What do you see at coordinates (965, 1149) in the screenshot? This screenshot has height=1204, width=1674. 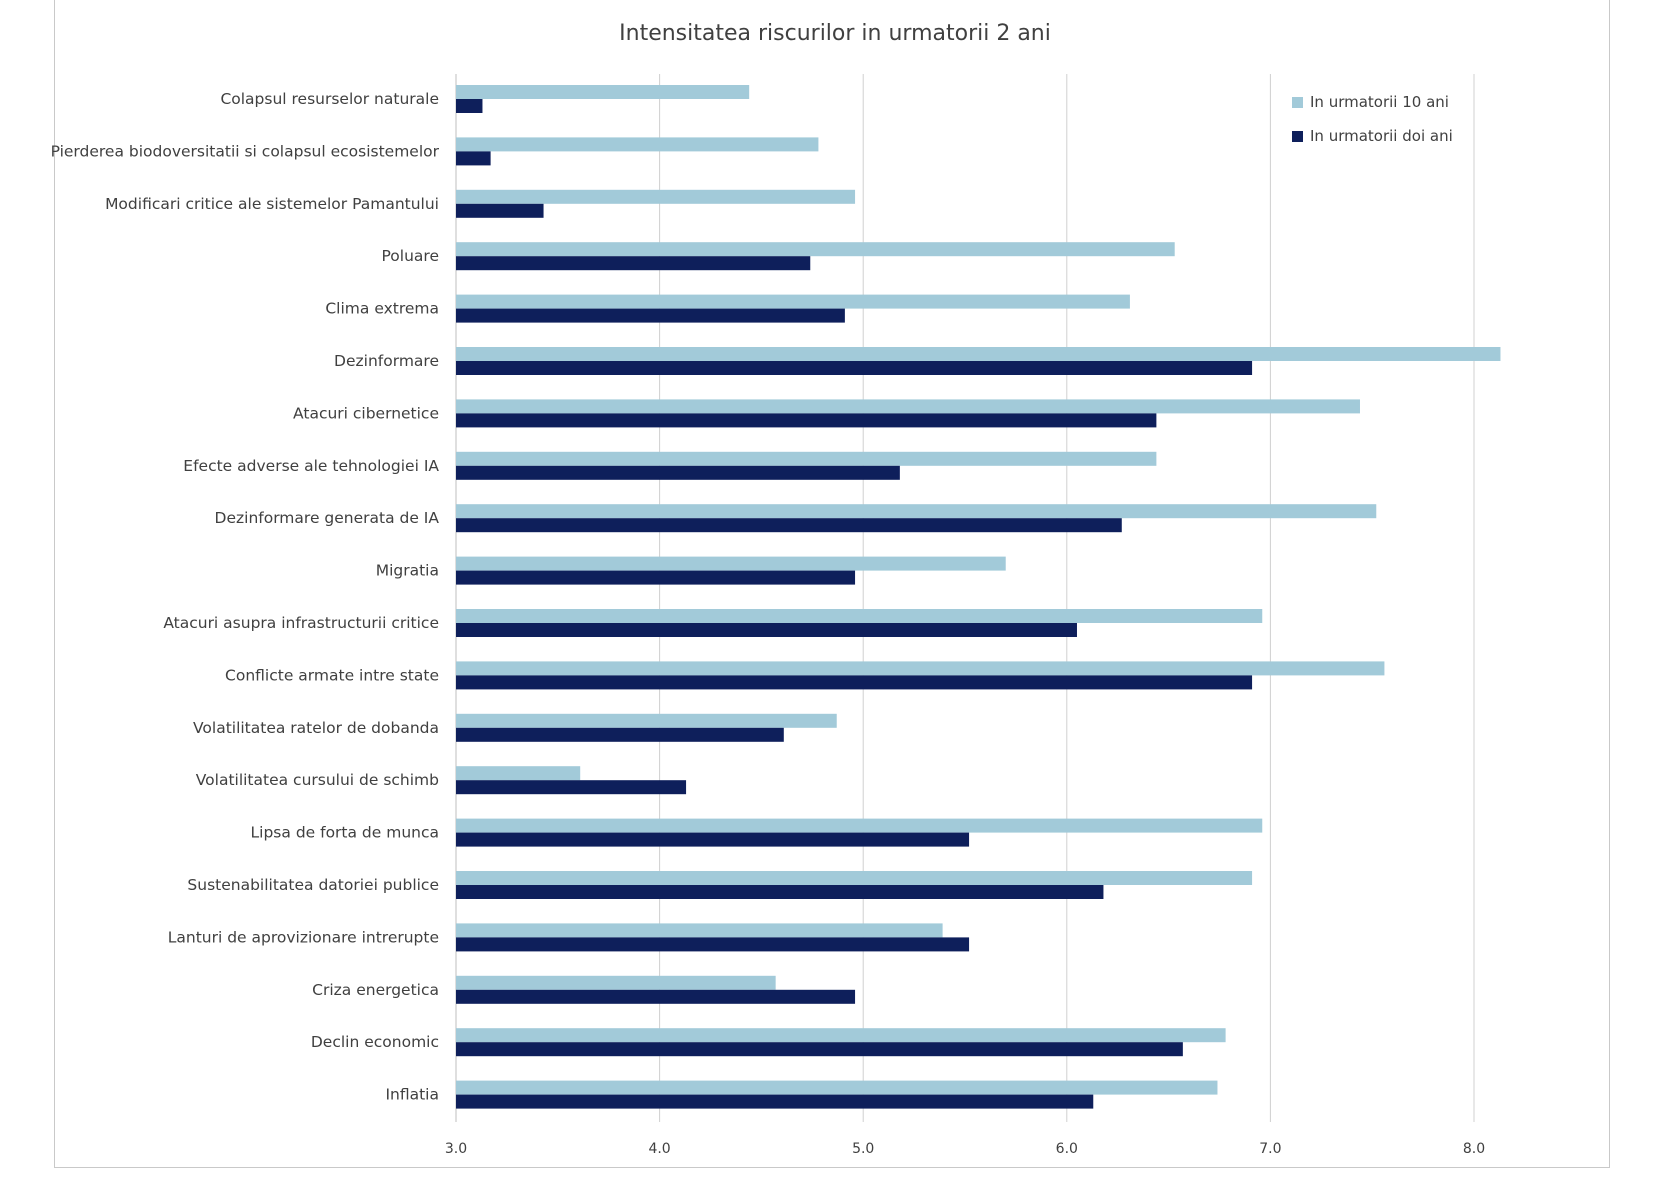 I see `x-axis-ticks: 3.0 4.0 5.0 6.0 7.0 8.0` at bounding box center [965, 1149].